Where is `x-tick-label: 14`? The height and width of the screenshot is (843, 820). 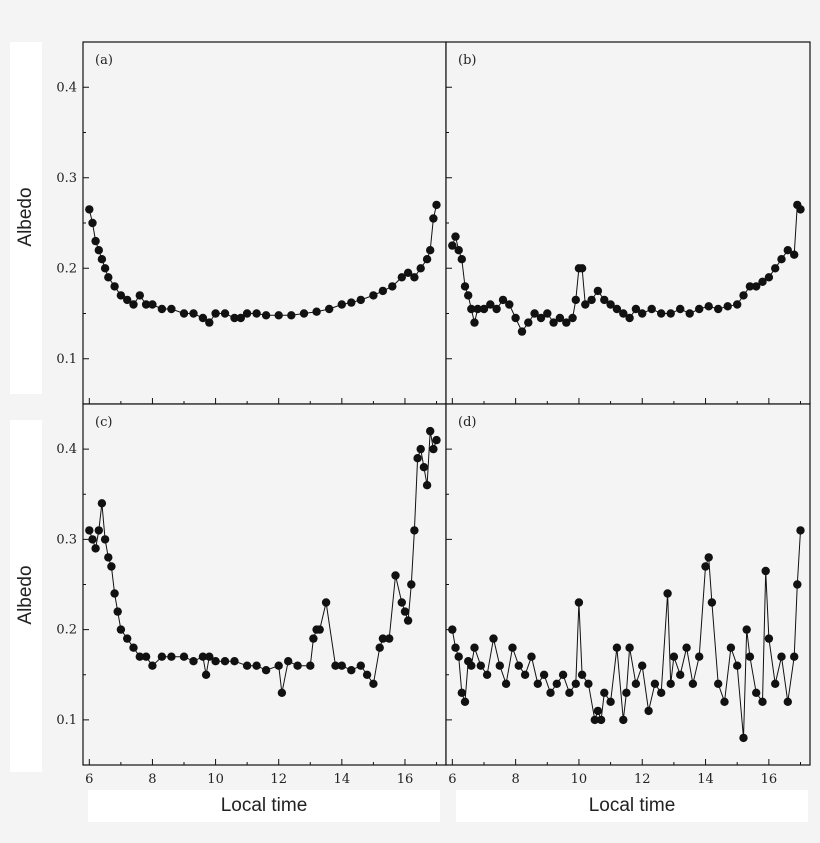 x-tick-label: 14 is located at coordinates (705, 779).